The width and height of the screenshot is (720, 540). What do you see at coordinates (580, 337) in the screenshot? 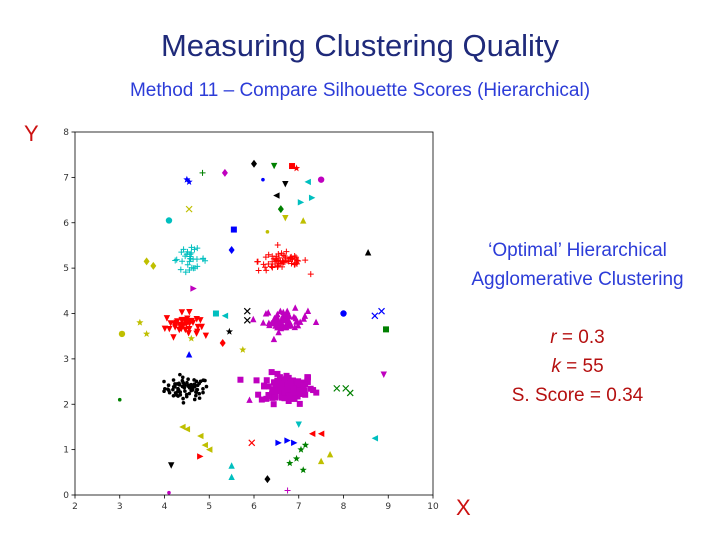
I see `r-value: = 0.3` at bounding box center [580, 337].